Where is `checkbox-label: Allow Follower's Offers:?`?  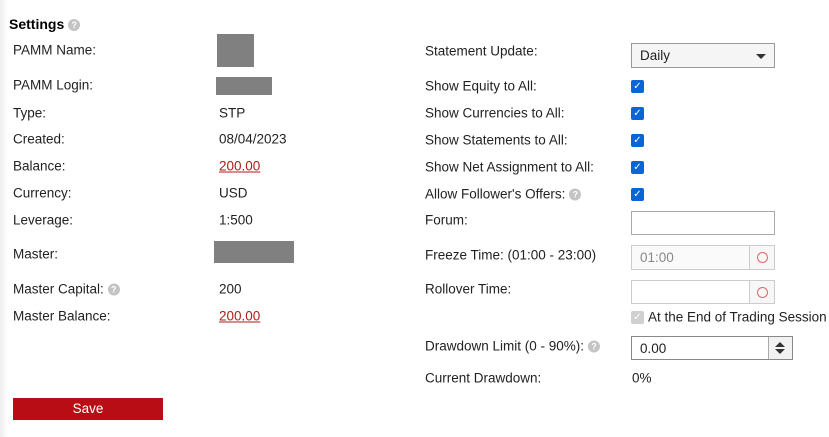
checkbox-label: Allow Follower's Offers:? is located at coordinates (503, 194).